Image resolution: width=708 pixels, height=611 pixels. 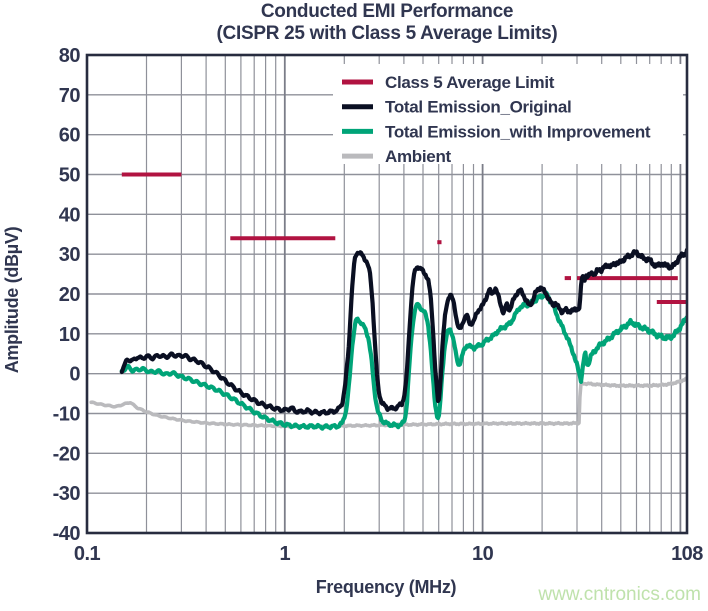 I want to click on legend-label-ambient: Ambient, so click(x=418, y=156).